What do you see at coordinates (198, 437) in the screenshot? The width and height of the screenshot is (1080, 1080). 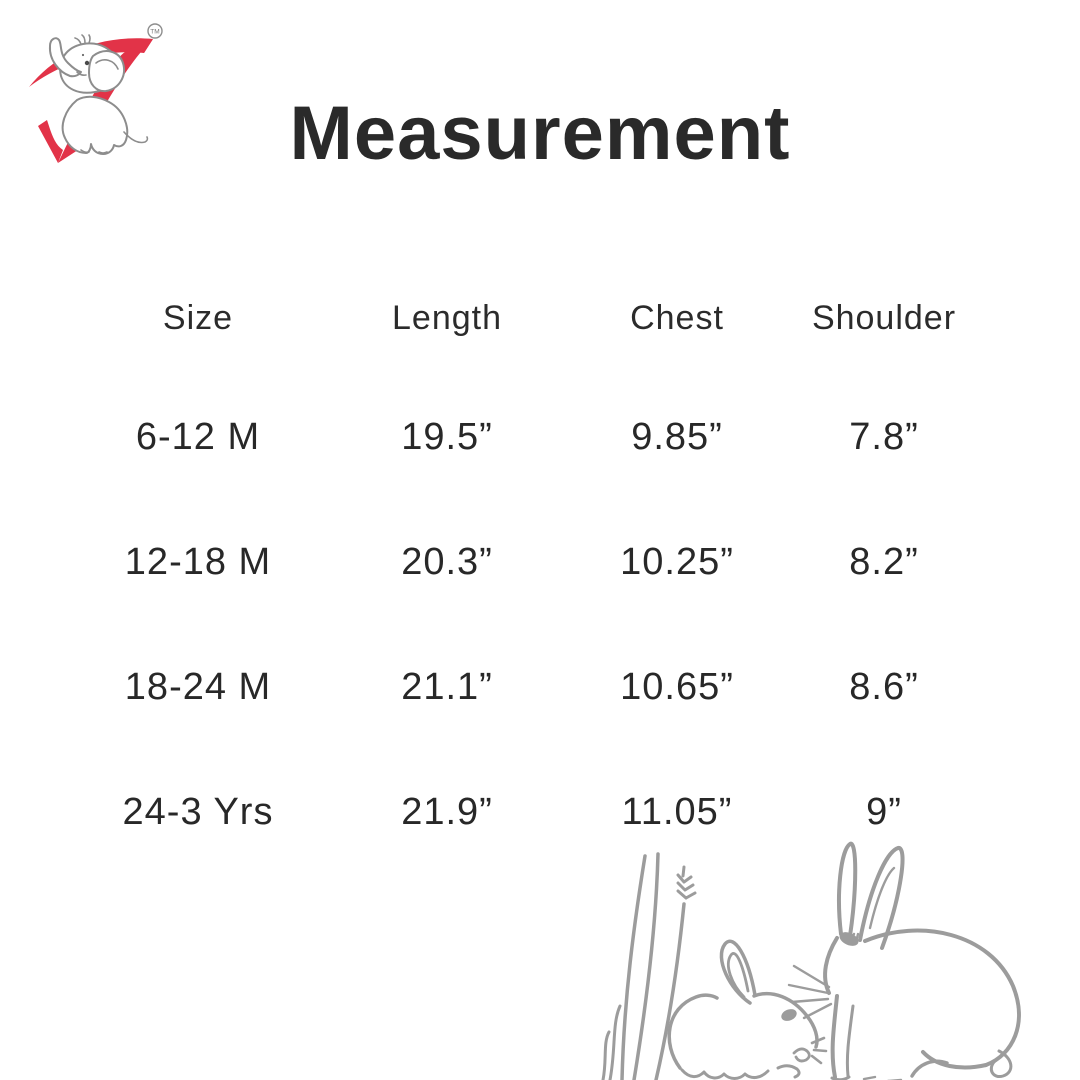 I see `size-cell: 6-12 M` at bounding box center [198, 437].